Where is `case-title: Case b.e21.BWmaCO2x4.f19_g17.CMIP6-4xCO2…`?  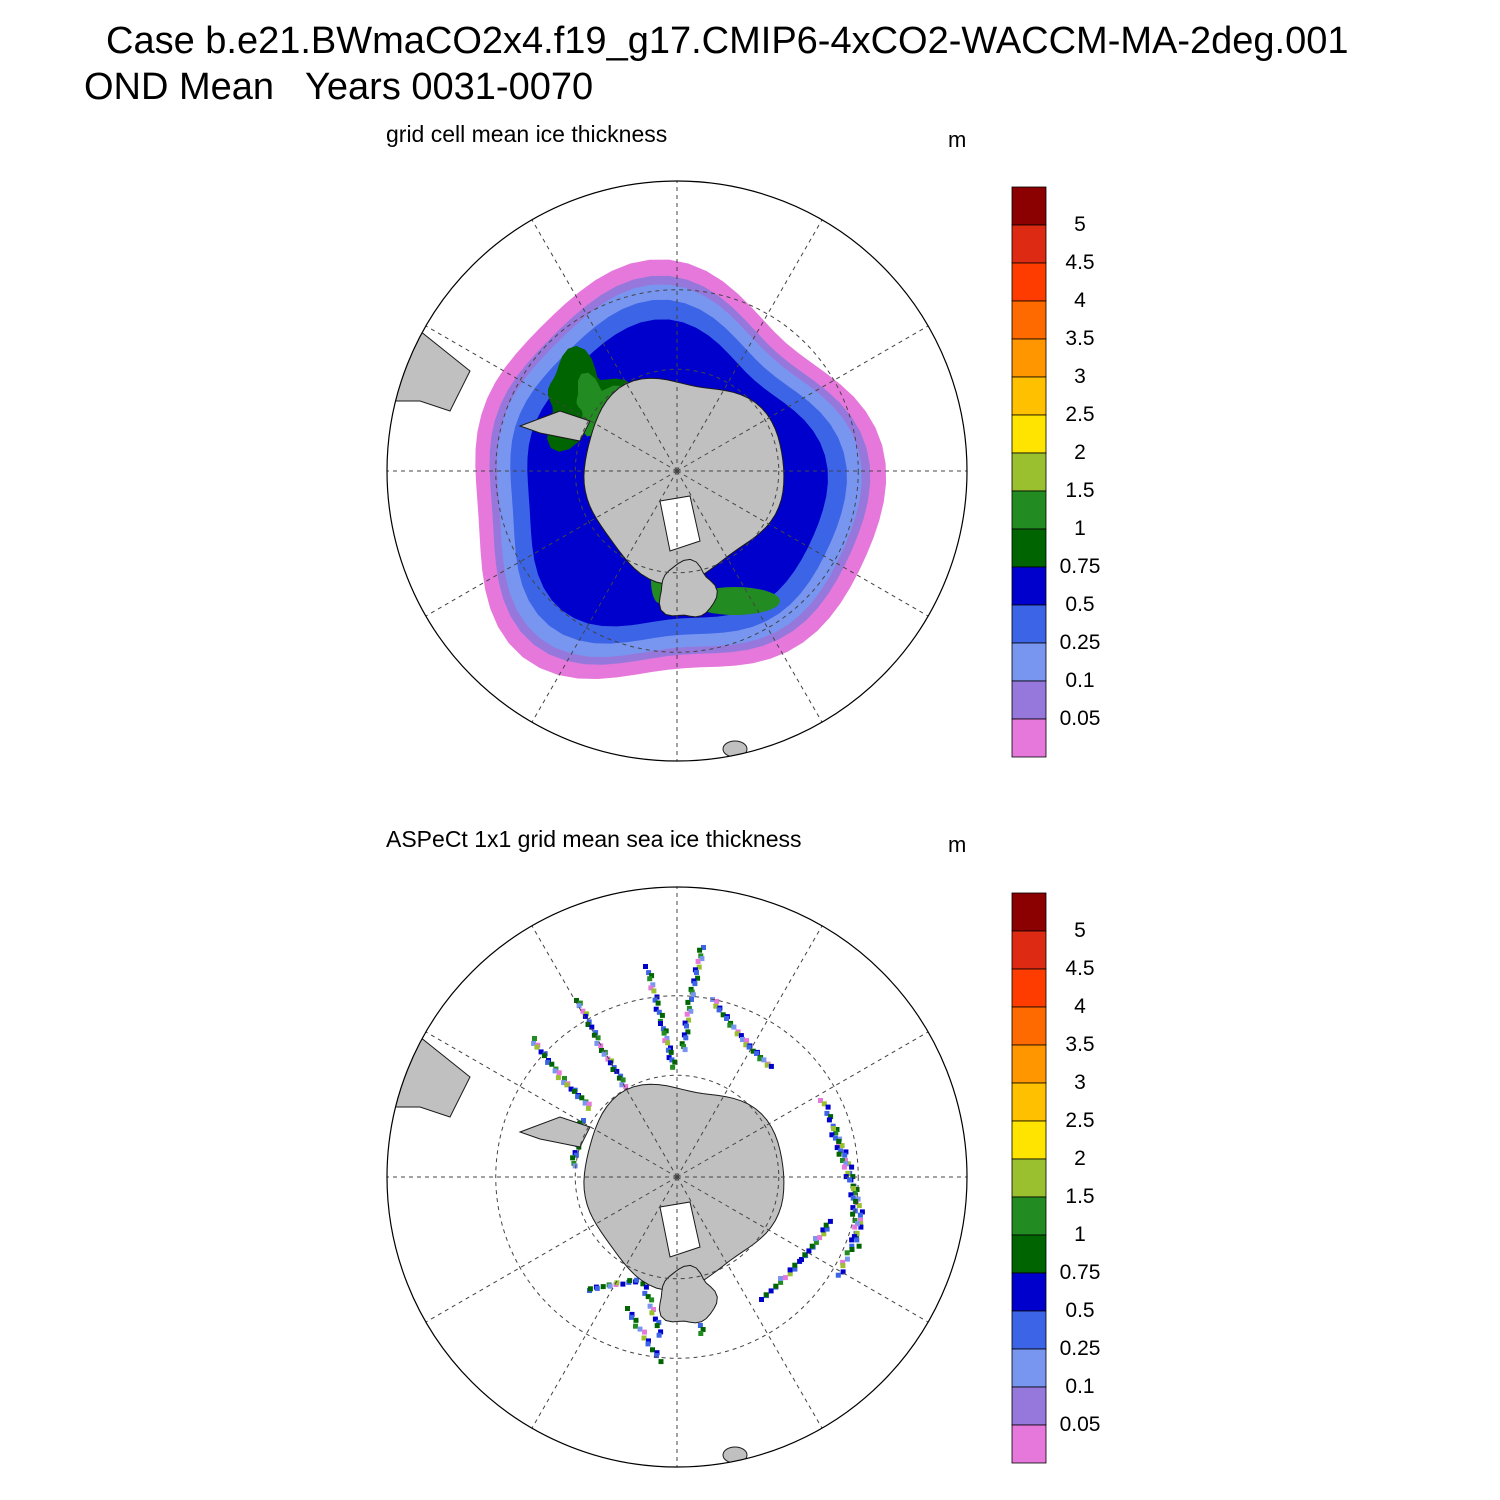
case-title: Case b.e21.BWmaCO2x4.f19_g17.CMIP6-4xCO2… is located at coordinates (727, 41).